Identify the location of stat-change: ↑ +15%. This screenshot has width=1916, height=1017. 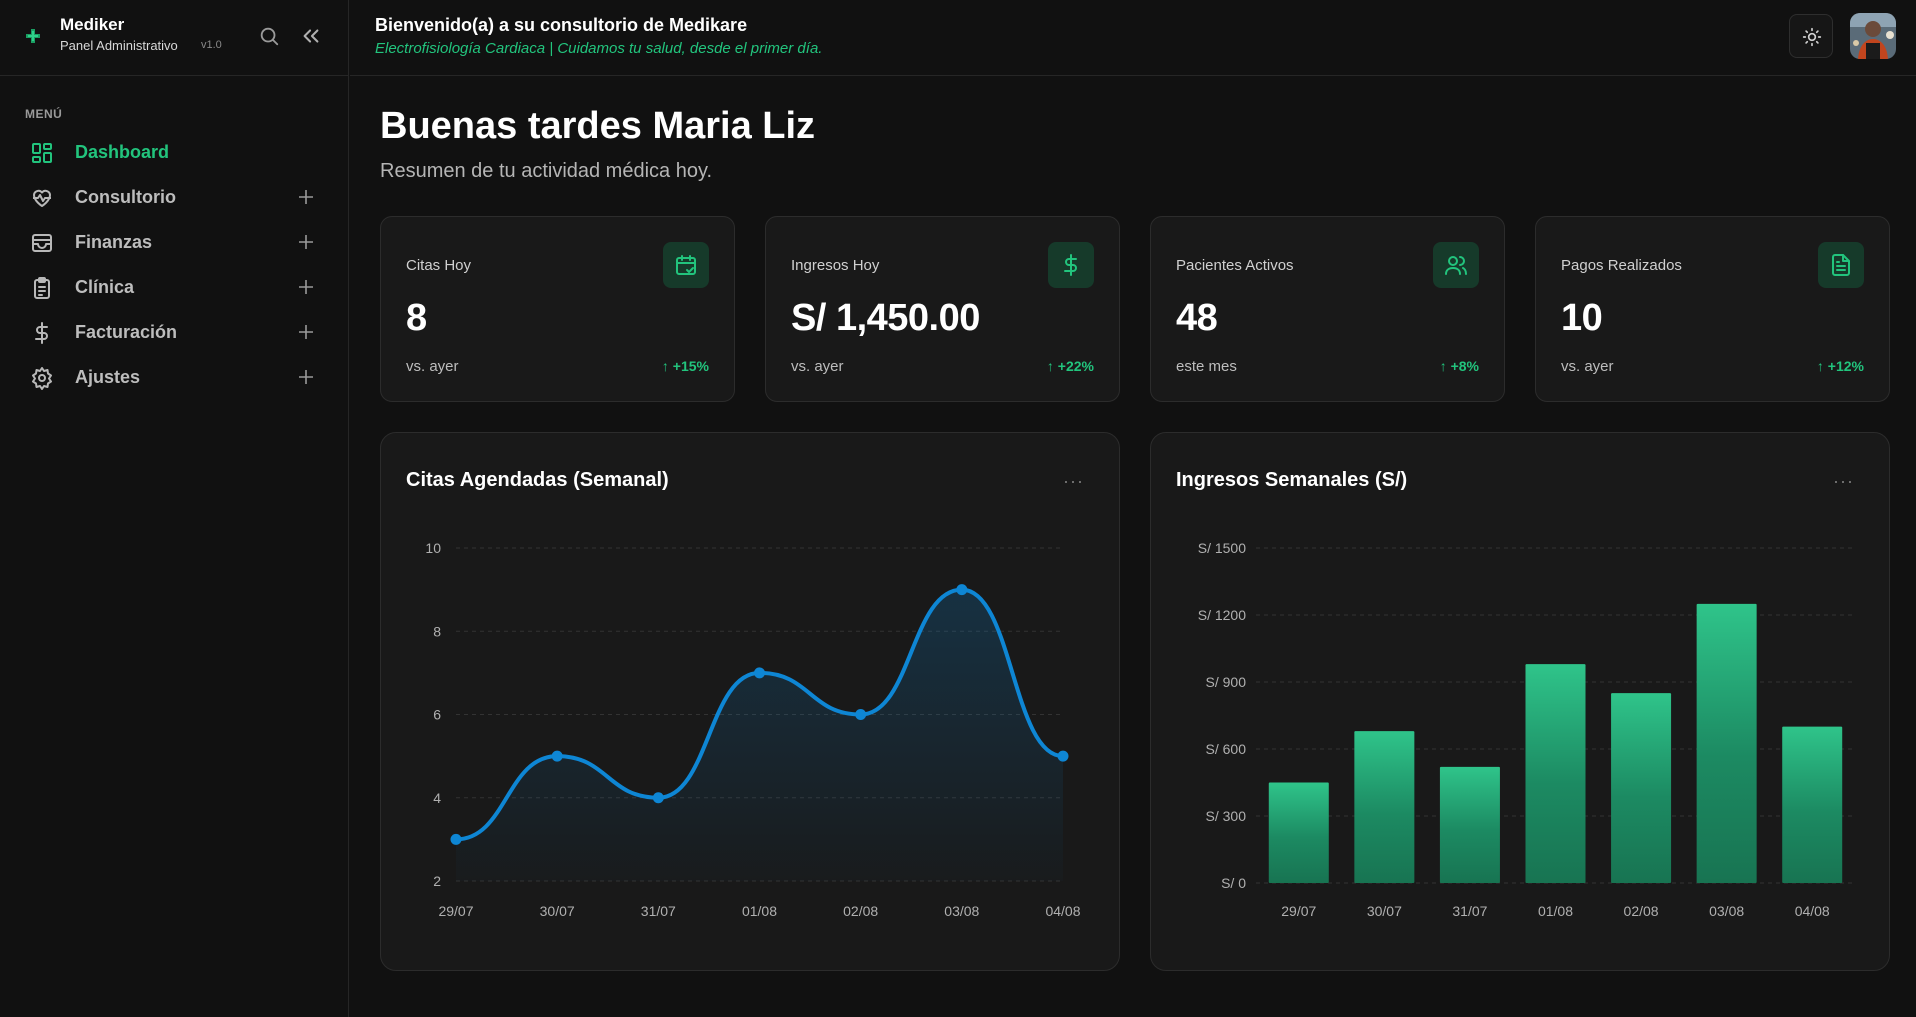
(685, 366).